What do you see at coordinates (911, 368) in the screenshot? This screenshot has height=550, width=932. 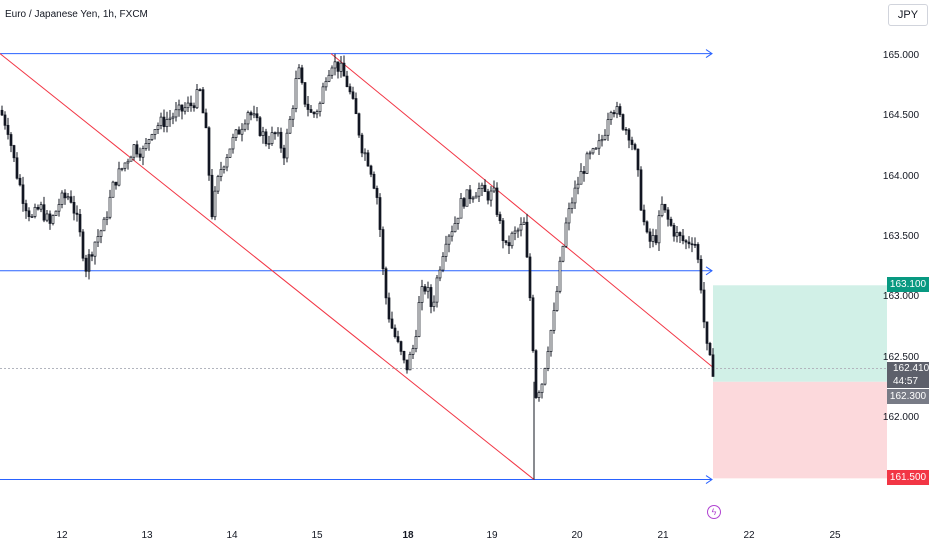 I see `current-price-value: 162.410` at bounding box center [911, 368].